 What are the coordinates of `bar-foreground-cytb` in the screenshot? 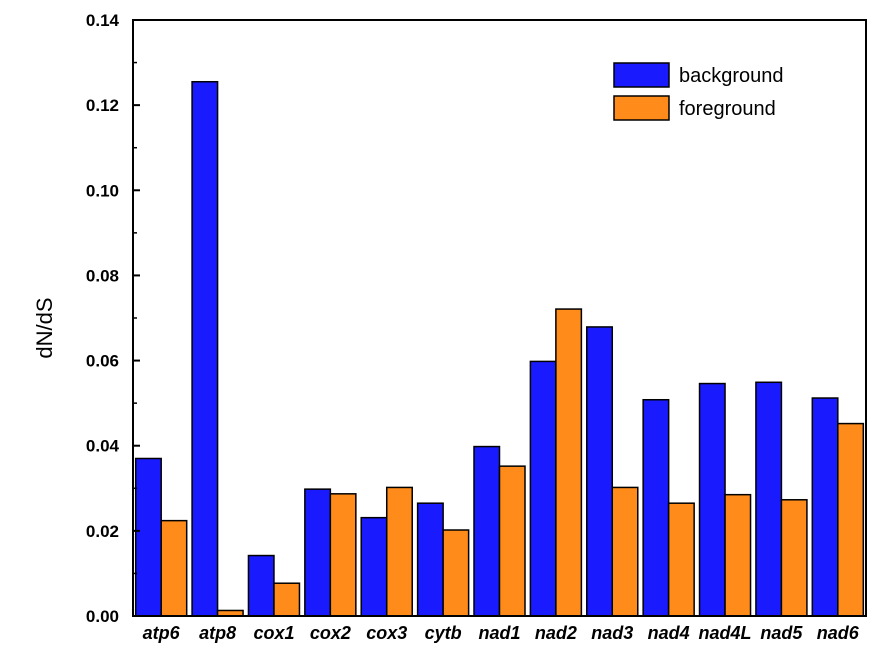 It's located at (456, 573).